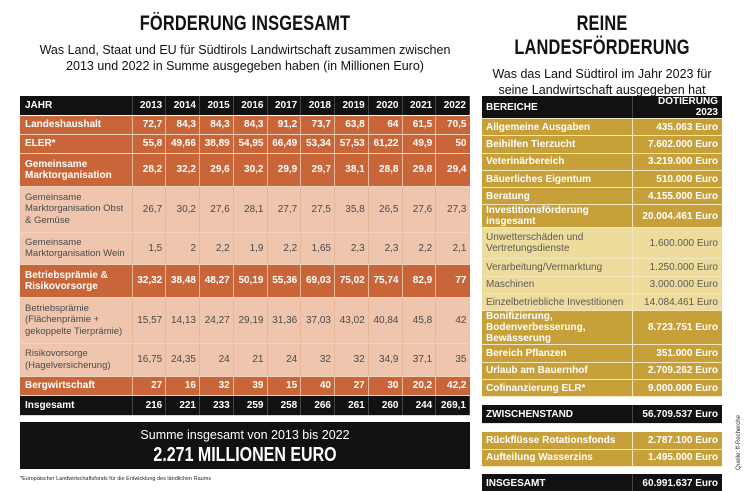 This screenshot has width=750, height=491. I want to click on row-label: Rückflüsse Rotationsfonds, so click(557, 440).